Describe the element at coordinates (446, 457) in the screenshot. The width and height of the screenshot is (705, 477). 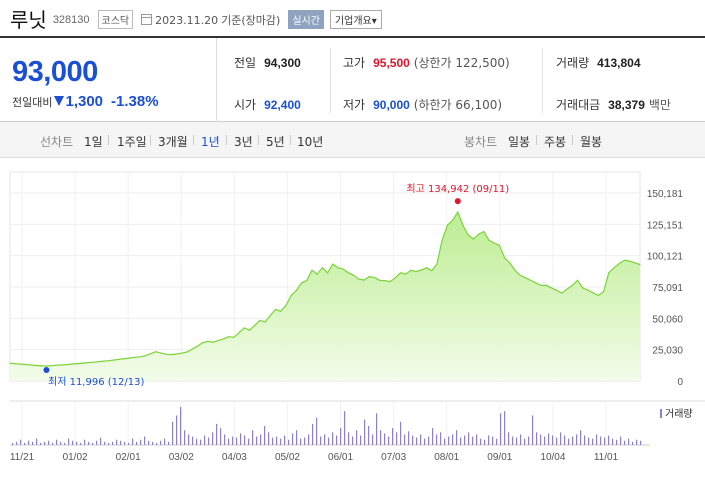
I see `x-tick-label: 08/01` at that location.